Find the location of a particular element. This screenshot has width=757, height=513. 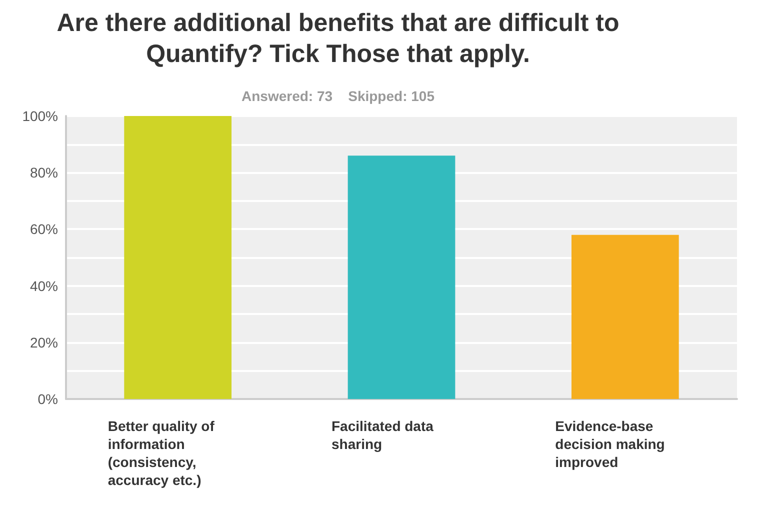

y-tick-label: 20% is located at coordinates (44, 342).